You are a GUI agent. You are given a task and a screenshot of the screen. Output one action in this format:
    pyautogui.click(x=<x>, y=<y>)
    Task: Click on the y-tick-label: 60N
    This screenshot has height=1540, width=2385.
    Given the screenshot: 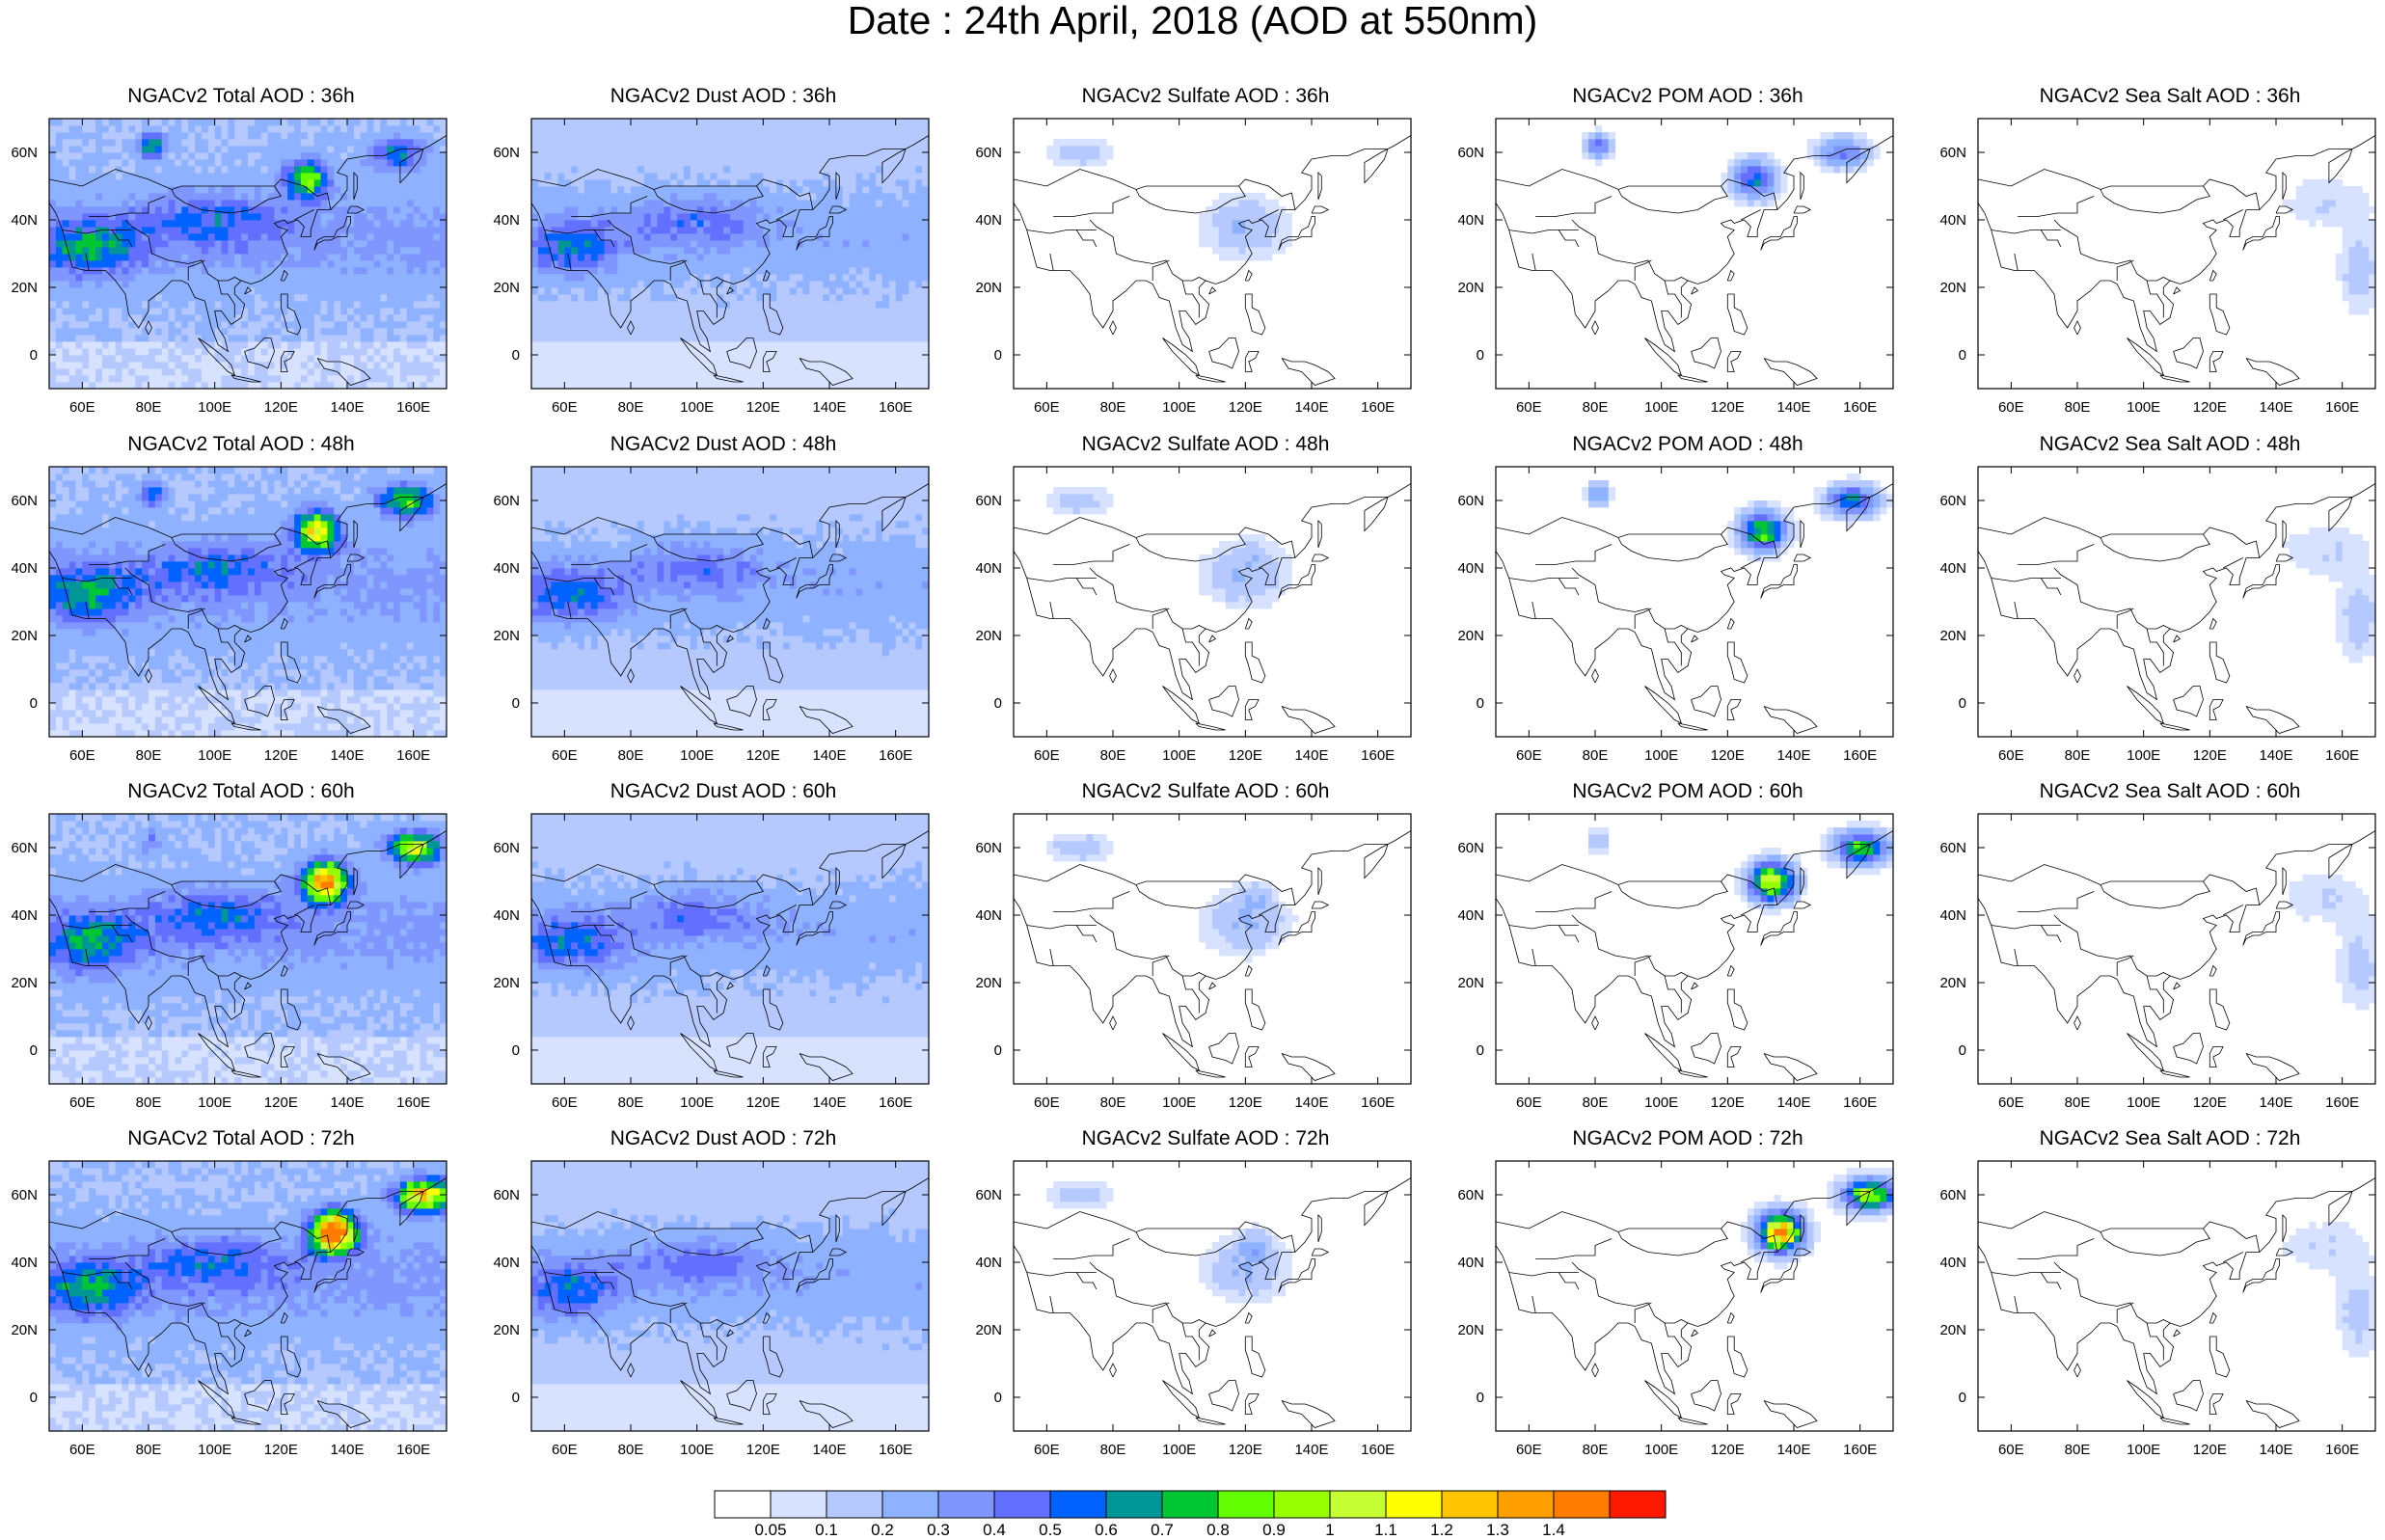 What is the action you would take?
    pyautogui.click(x=506, y=153)
    